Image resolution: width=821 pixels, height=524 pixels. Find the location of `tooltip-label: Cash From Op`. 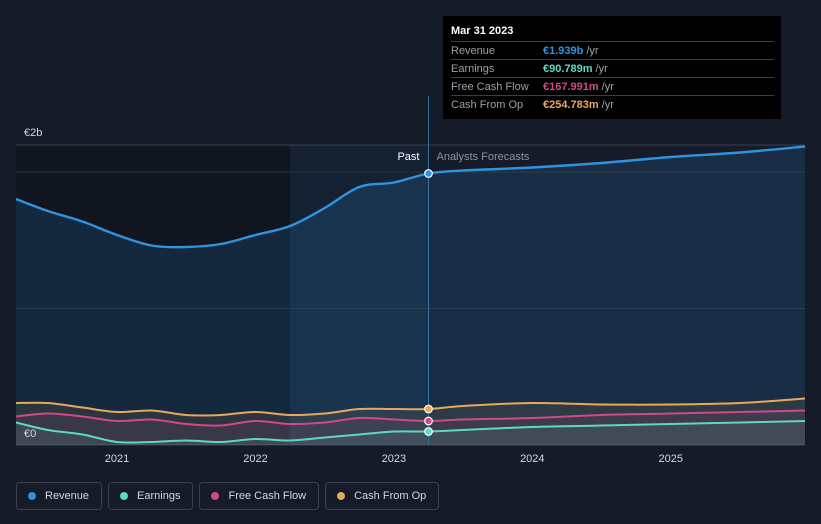

tooltip-label: Cash From Op is located at coordinates (487, 104).